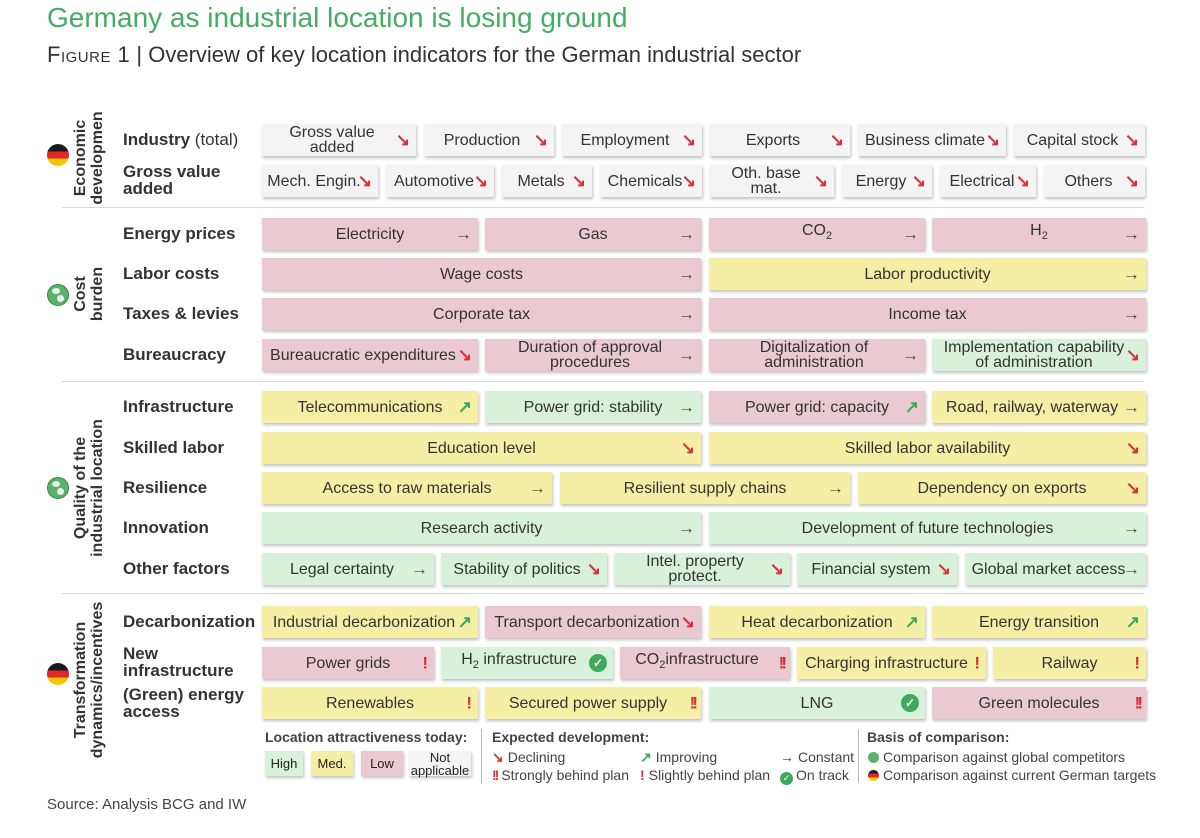 The image size is (1200, 838). I want to click on cell-business-climate: Business climate ↘, so click(932, 140).